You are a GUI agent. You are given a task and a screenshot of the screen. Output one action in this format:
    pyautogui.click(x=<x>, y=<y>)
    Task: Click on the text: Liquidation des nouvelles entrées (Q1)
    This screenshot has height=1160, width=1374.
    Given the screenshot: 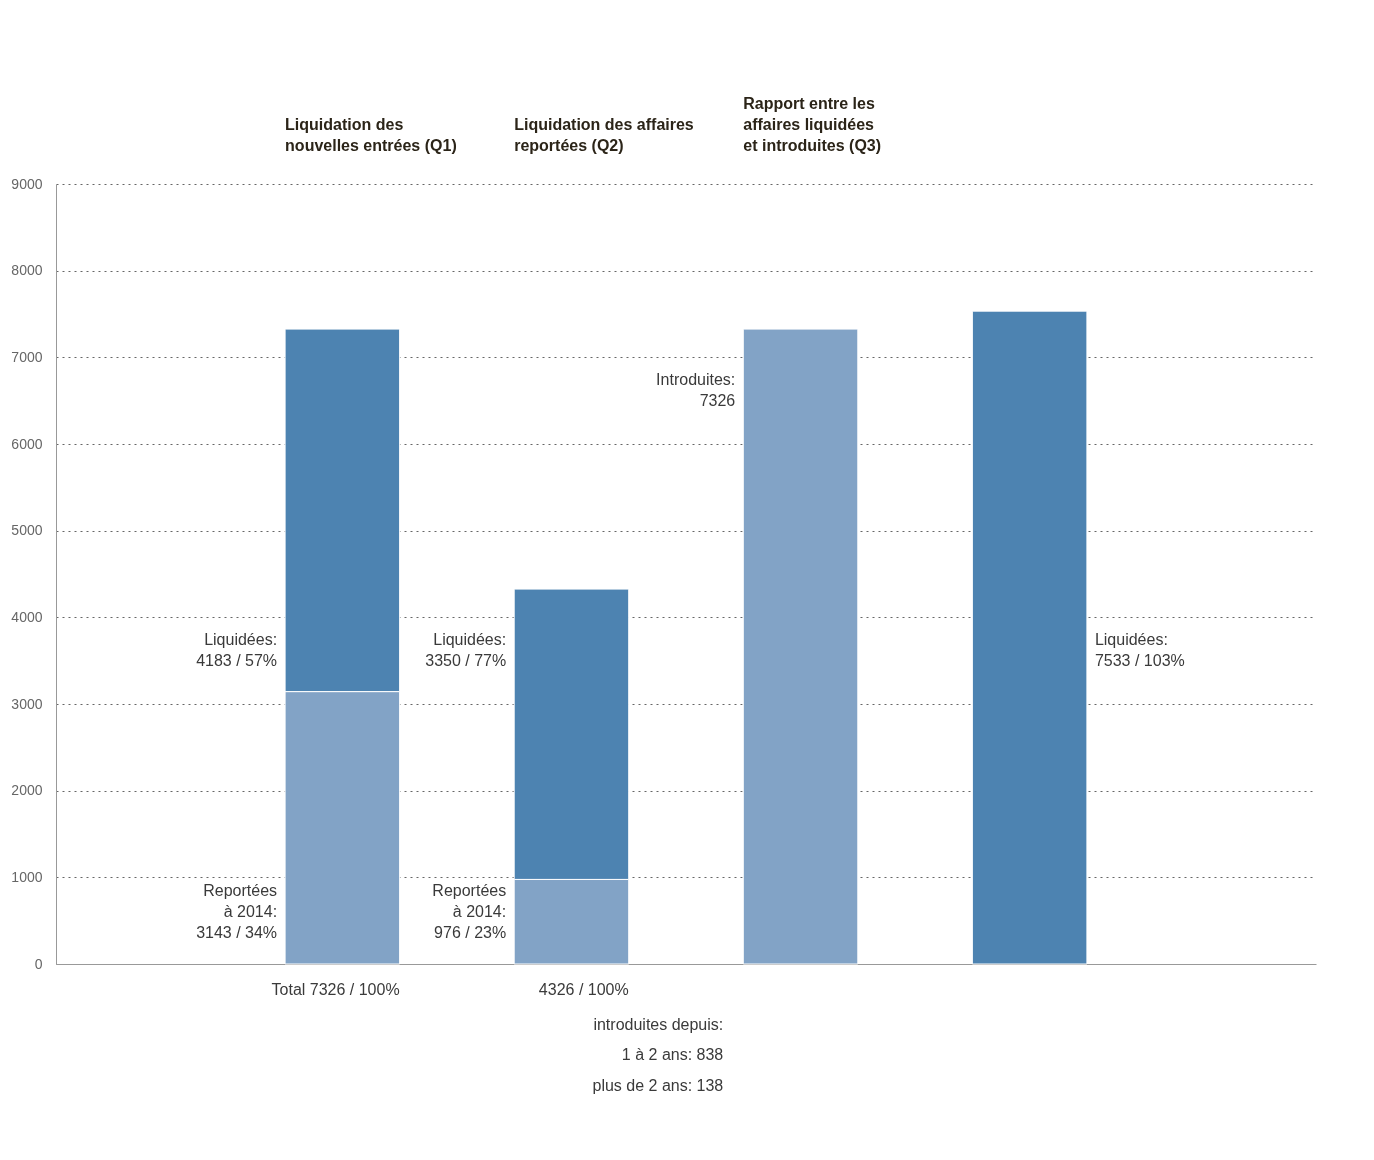 What is the action you would take?
    pyautogui.click(x=371, y=135)
    